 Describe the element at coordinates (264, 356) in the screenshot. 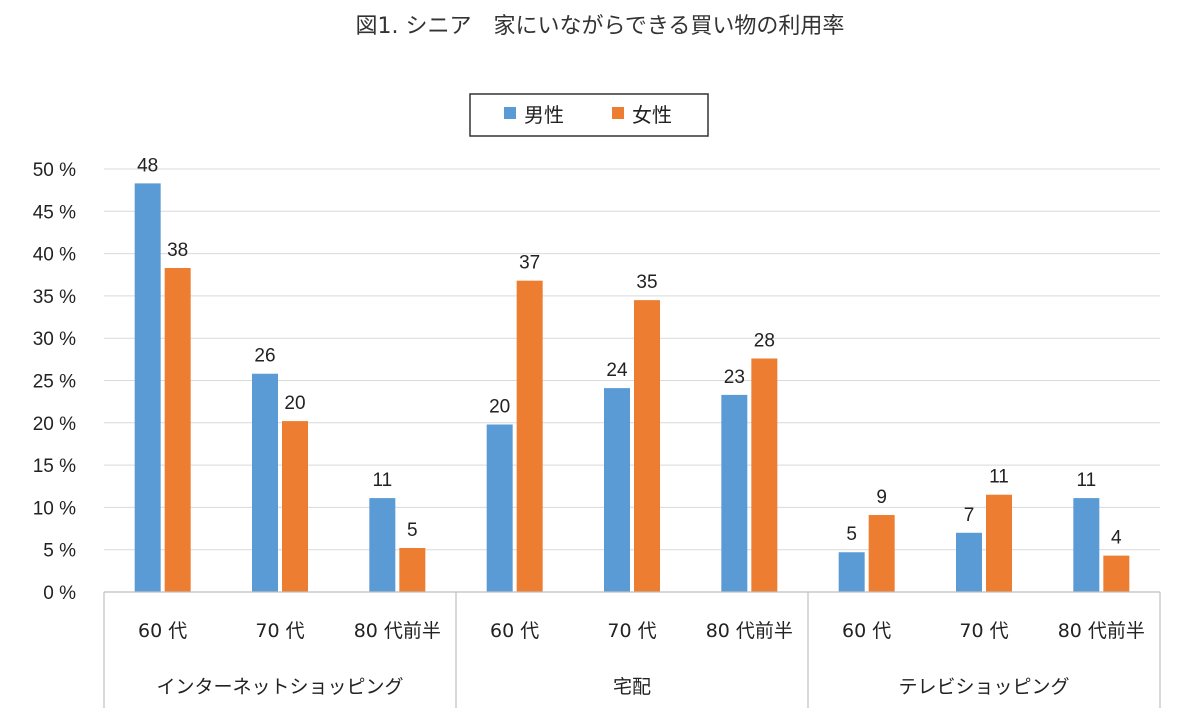

I see `data-label-male: 26` at that location.